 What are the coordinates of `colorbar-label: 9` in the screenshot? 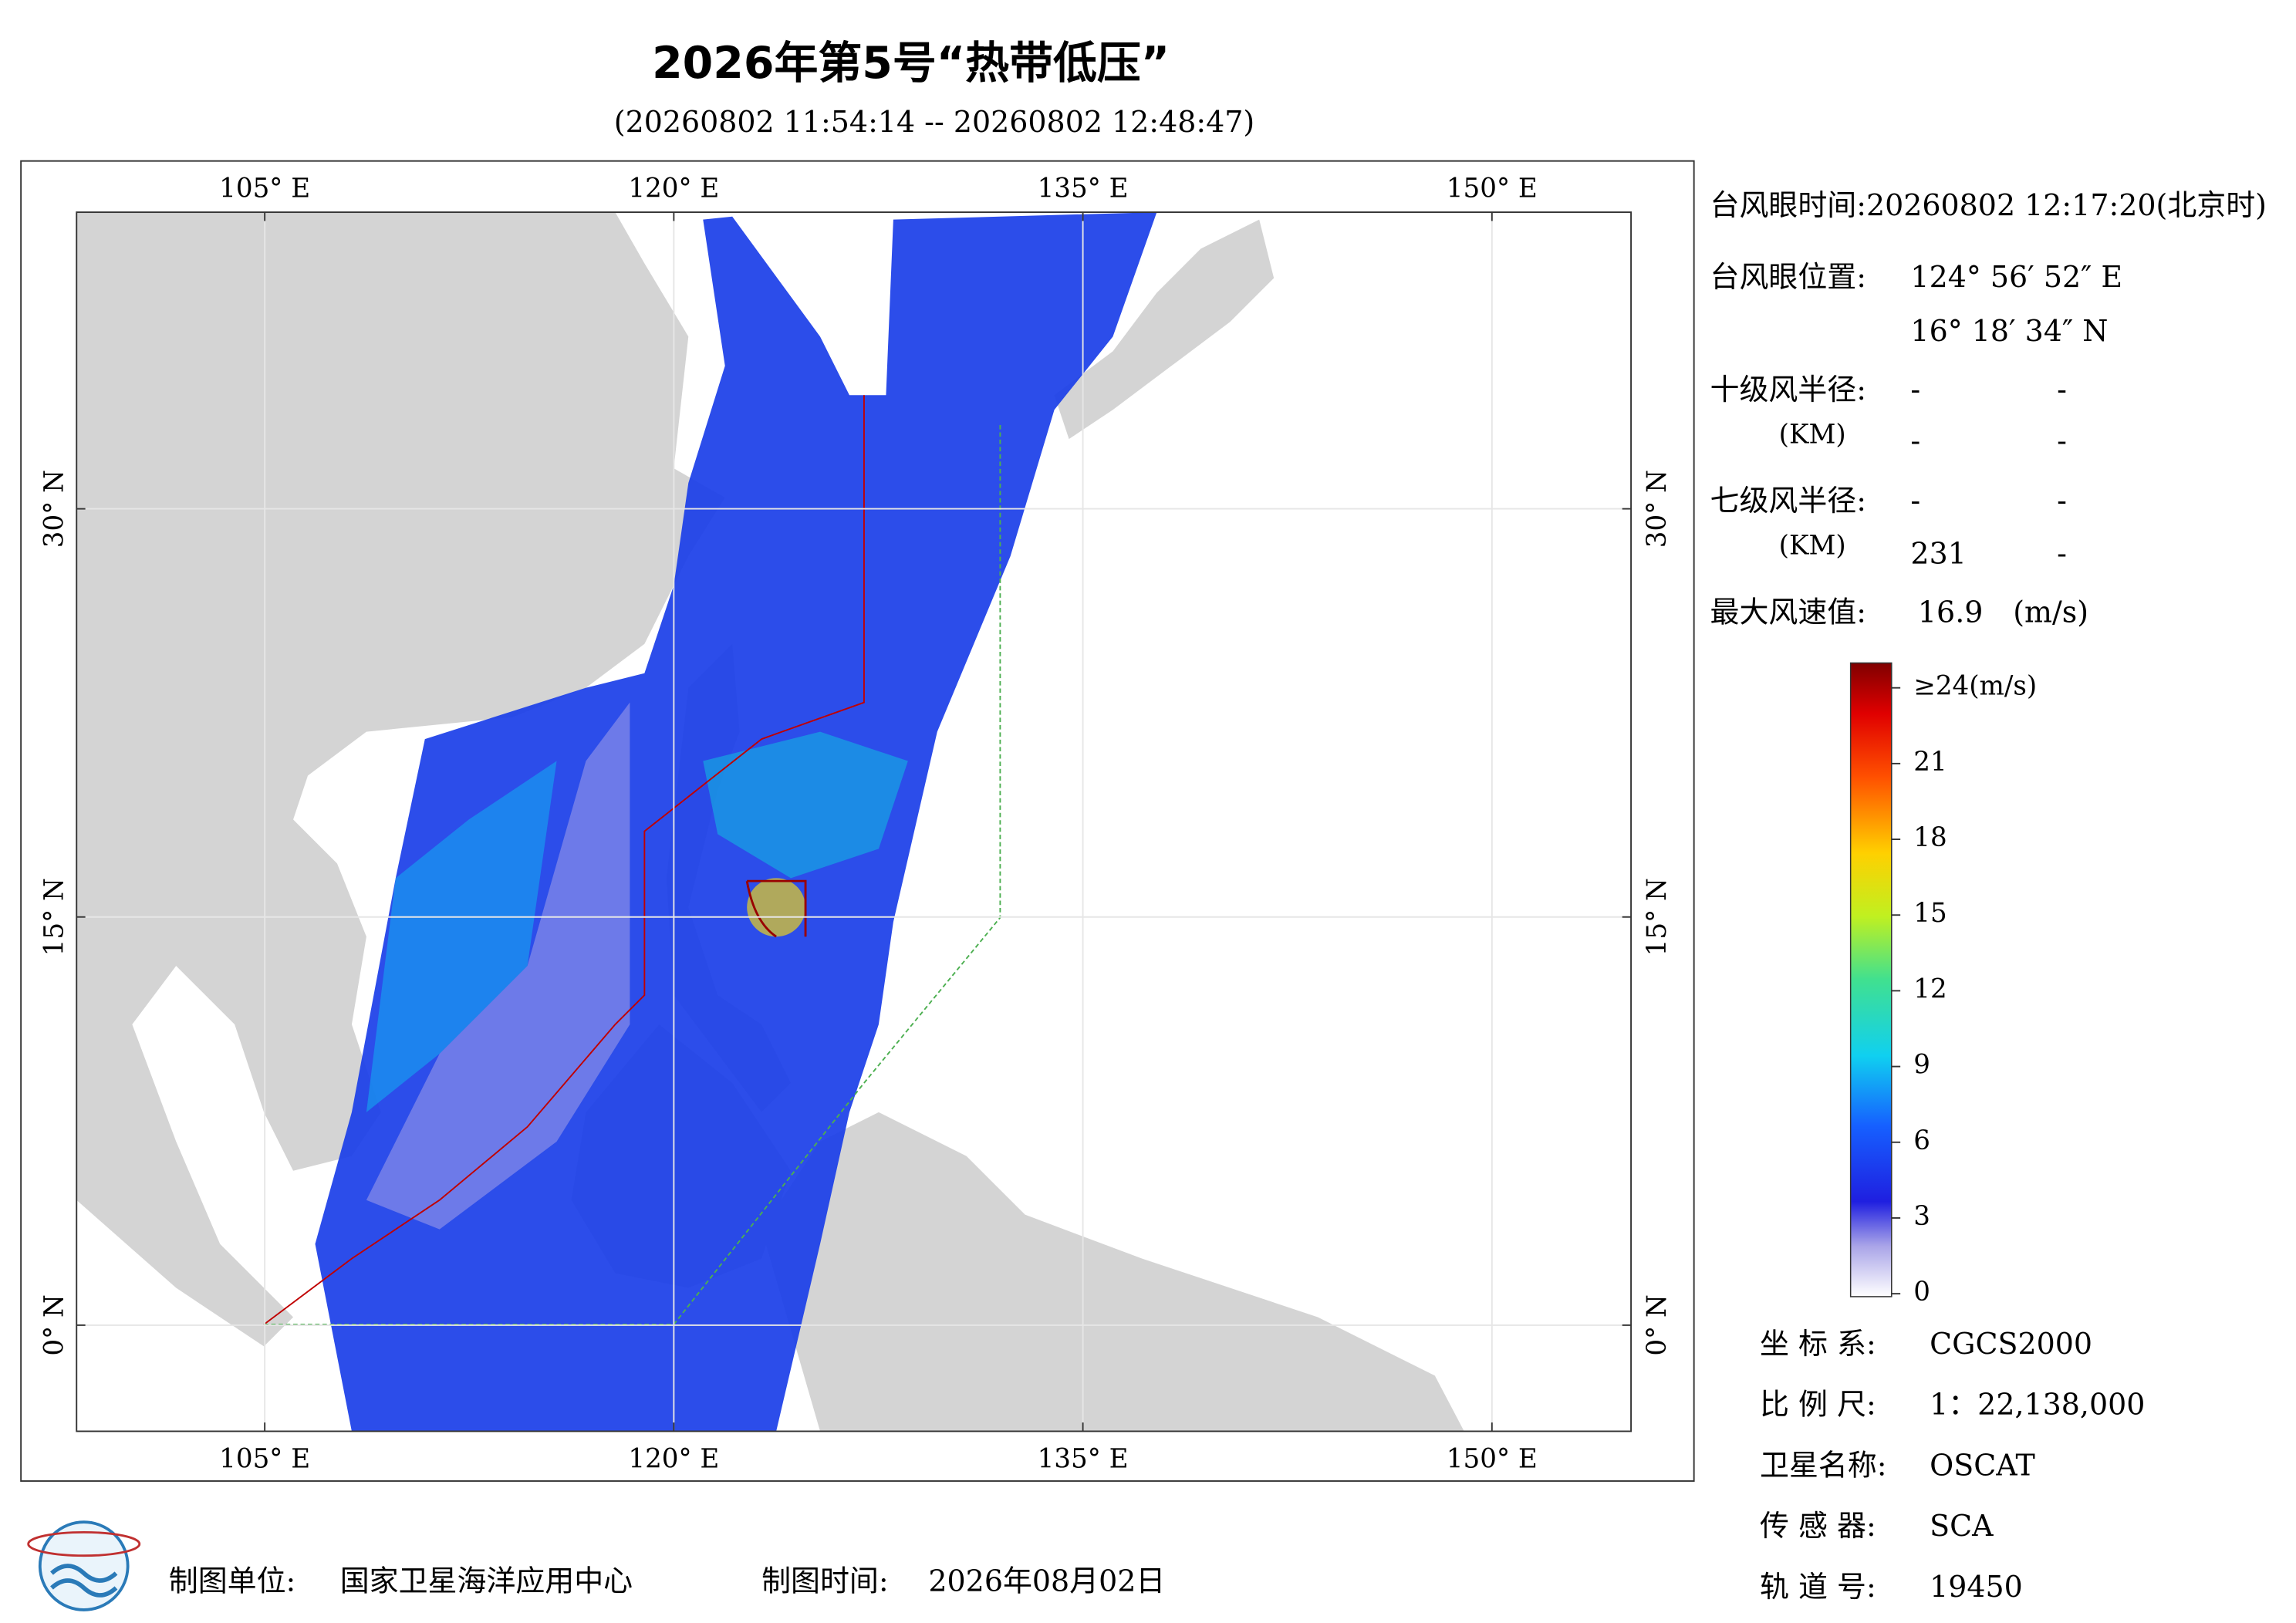 It's located at (1921, 1065).